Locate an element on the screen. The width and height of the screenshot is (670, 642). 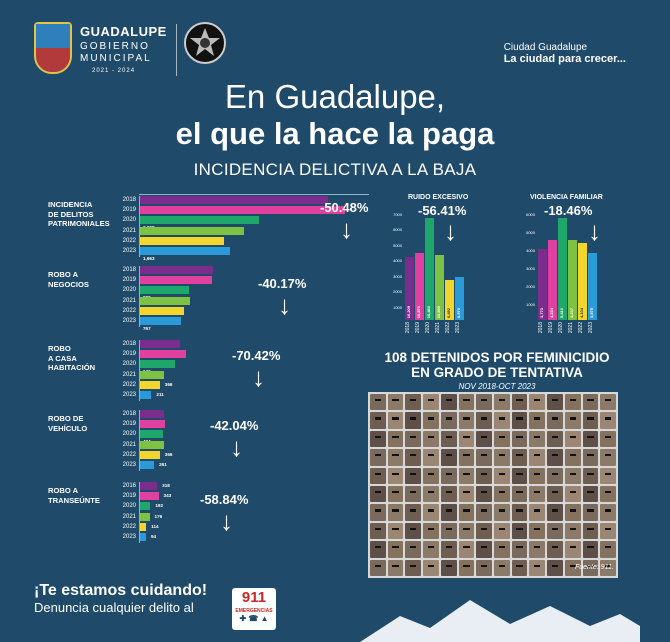
category-label: INCIDENCIA DE DELITOS PATRIMONIALES is located at coordinates (79, 214).